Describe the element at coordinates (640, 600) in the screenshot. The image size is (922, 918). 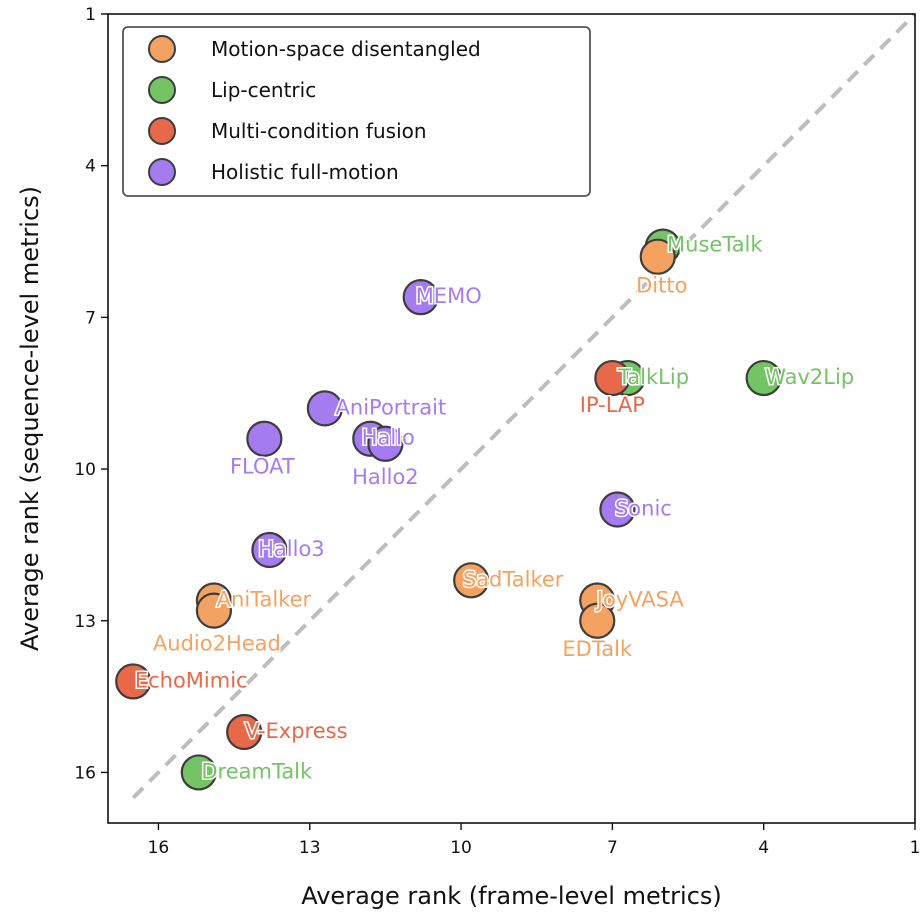
I see `point-label-joyvasa: JoyVASA` at that location.